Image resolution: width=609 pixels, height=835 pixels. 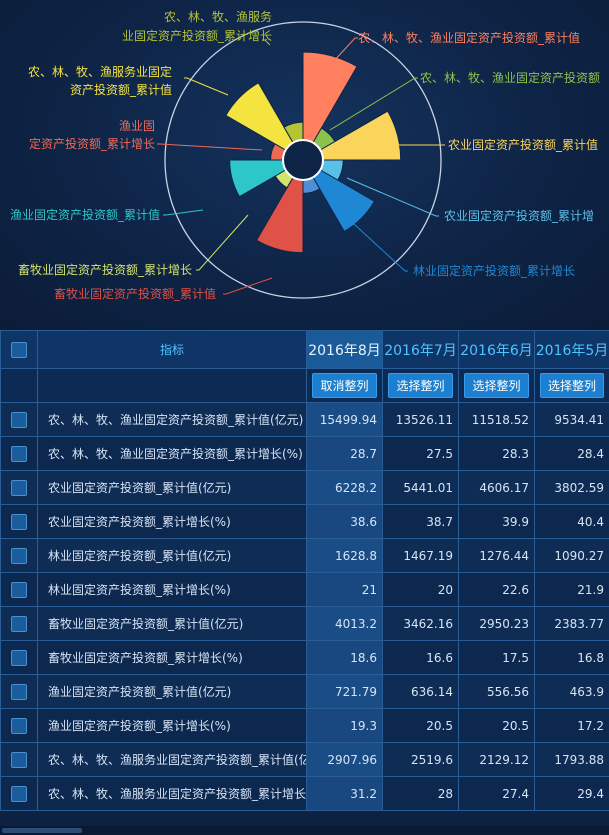 I want to click on value-cell: 22.6, so click(x=496, y=589).